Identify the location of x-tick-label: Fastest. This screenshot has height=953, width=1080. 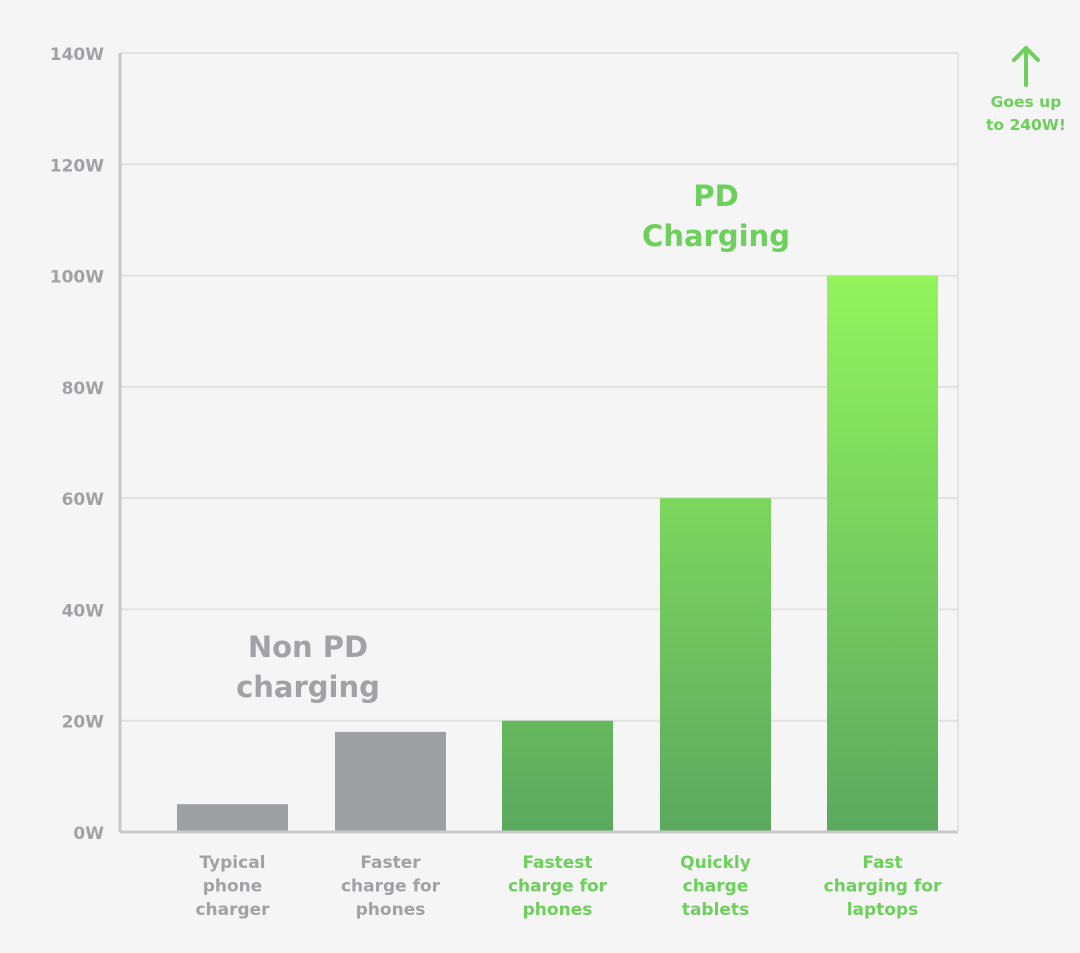
(557, 863).